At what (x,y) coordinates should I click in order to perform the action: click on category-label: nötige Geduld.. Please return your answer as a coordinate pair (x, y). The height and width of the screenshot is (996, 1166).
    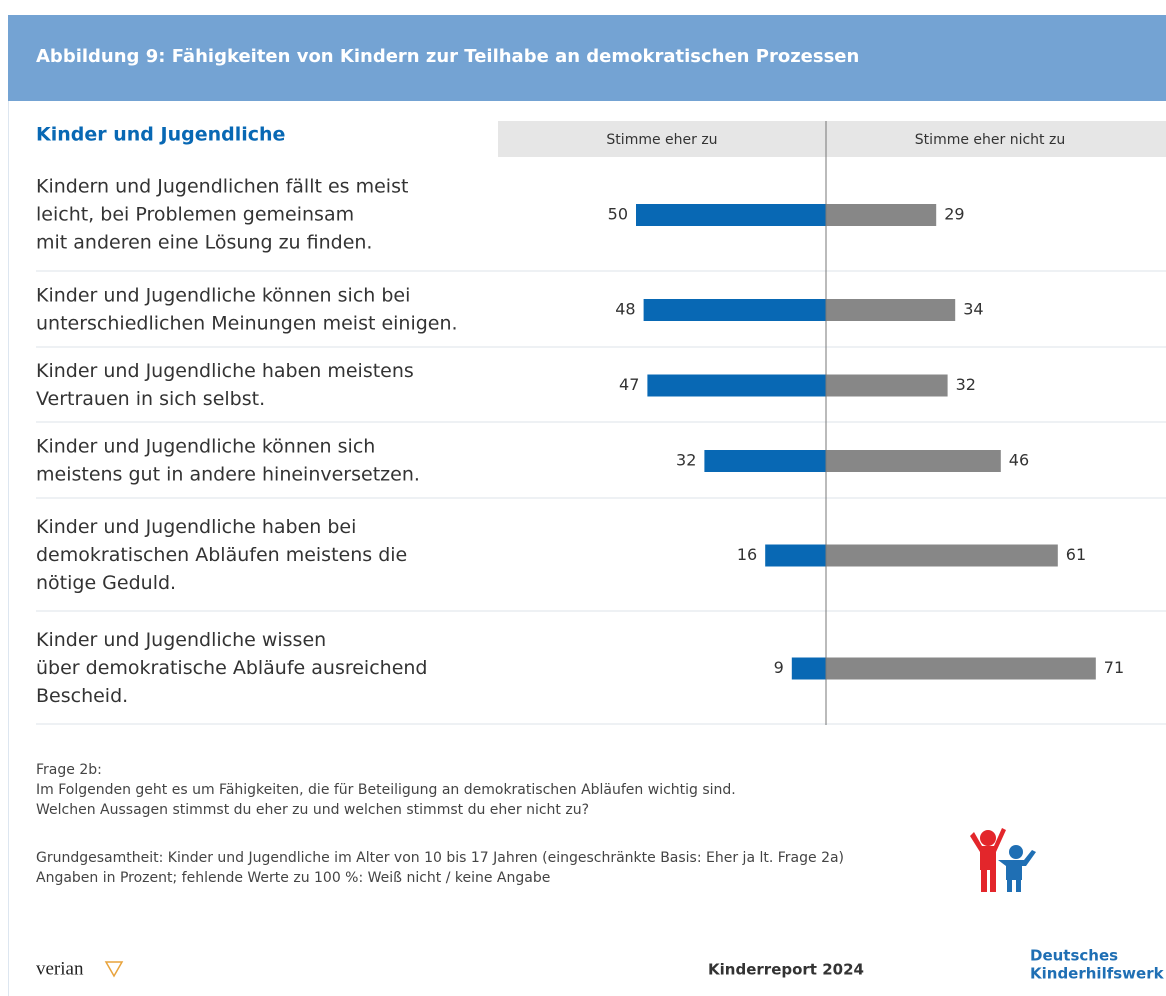
    Looking at the image, I should click on (106, 583).